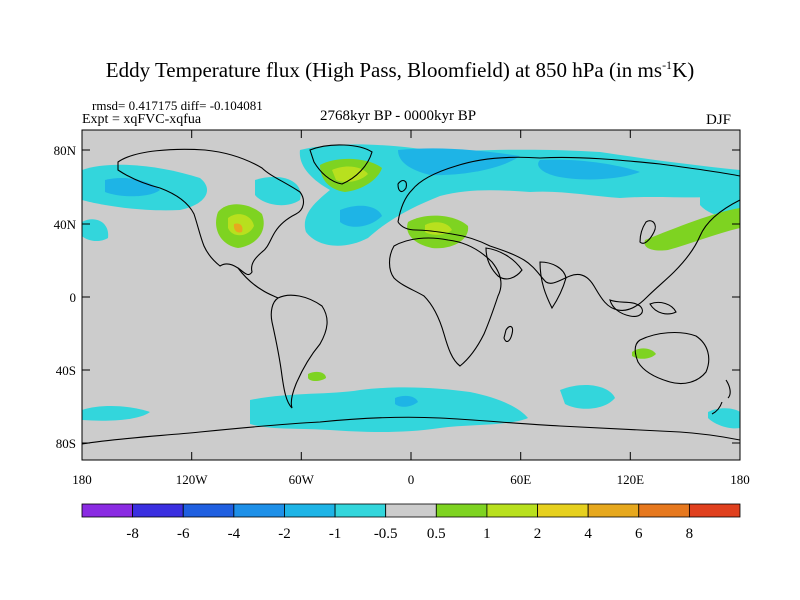  What do you see at coordinates (402, 186) in the screenshot?
I see `coast-british-isles` at bounding box center [402, 186].